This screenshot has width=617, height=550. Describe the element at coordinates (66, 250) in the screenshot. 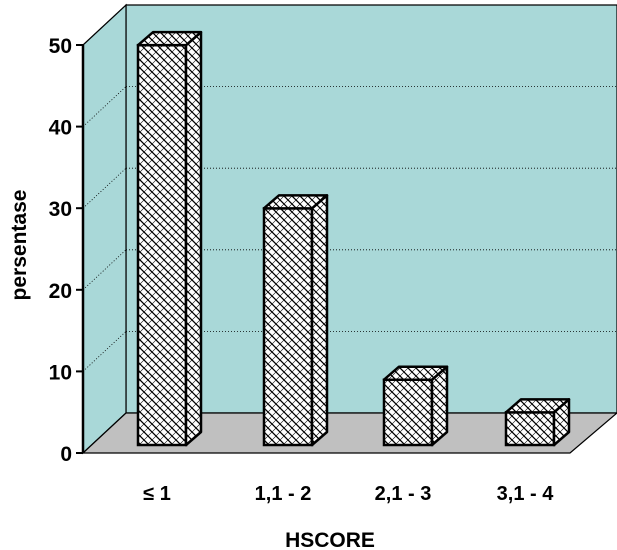

I see `y-axis-ticks: 0 10 20 30 40 50` at that location.